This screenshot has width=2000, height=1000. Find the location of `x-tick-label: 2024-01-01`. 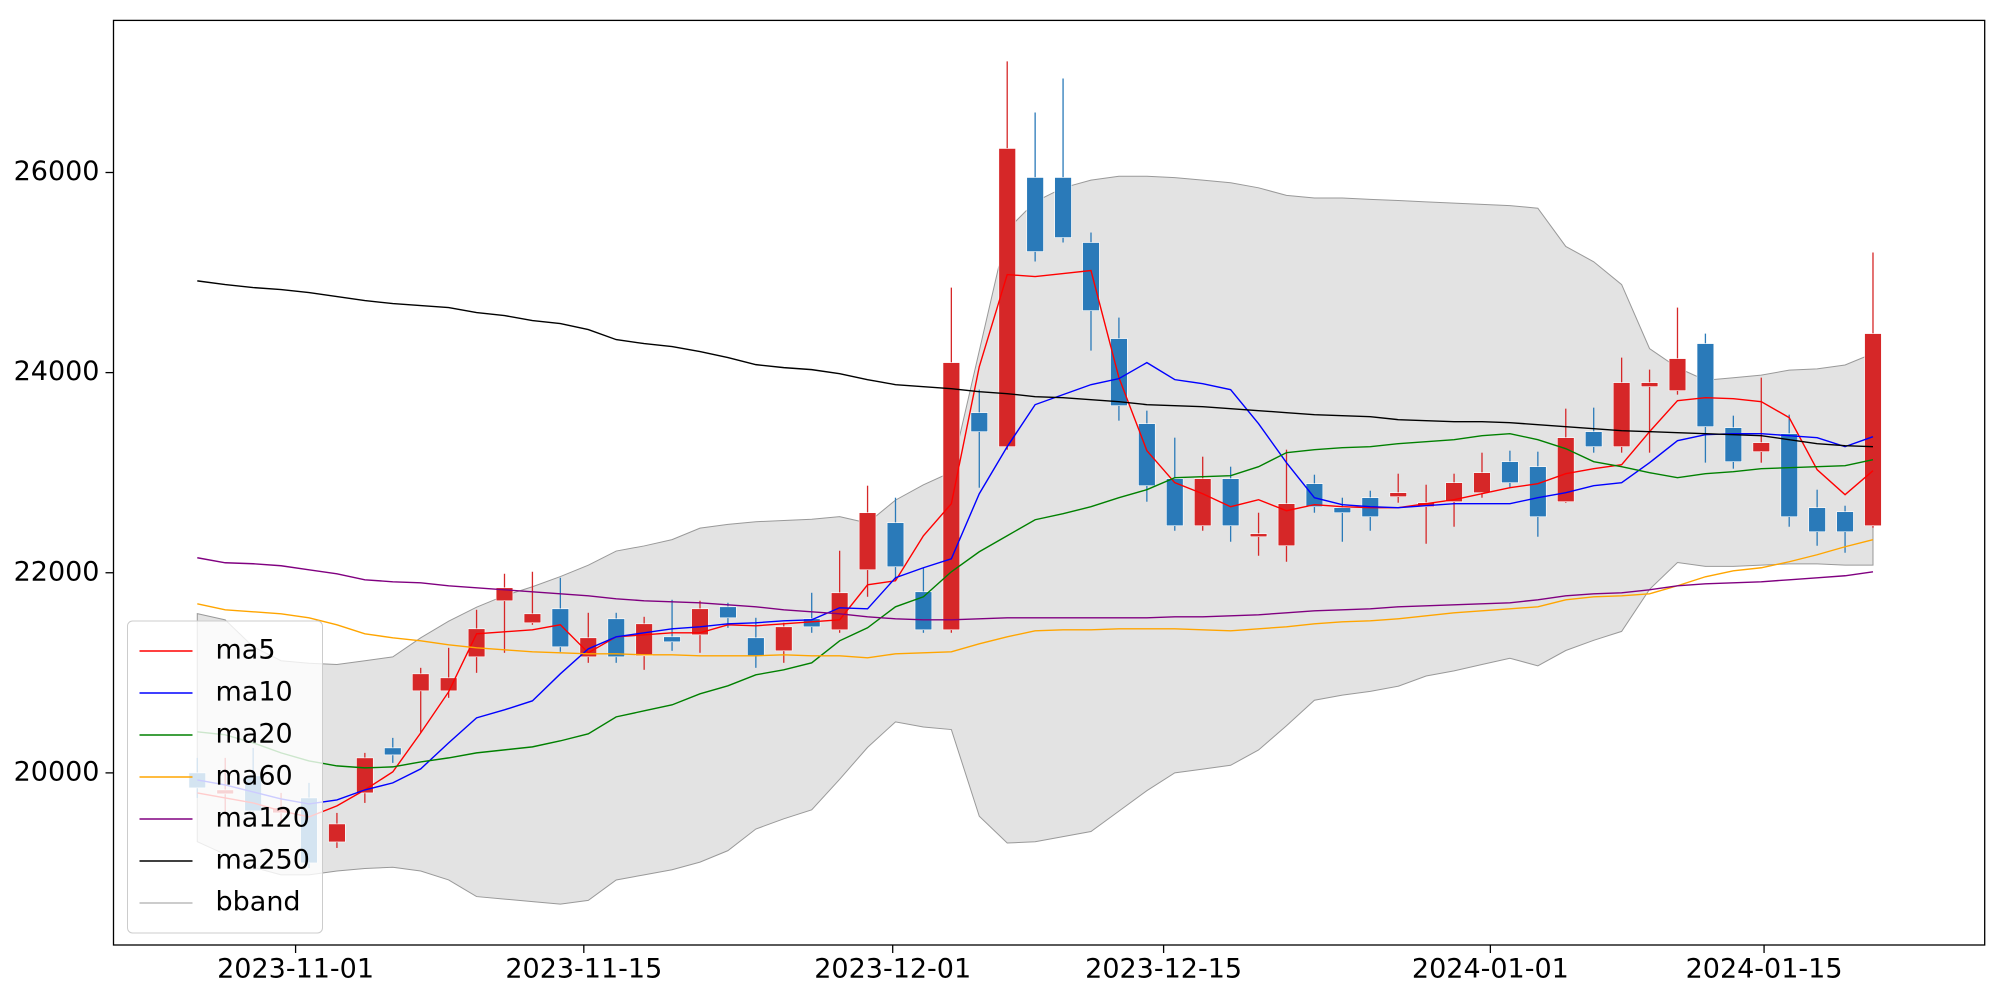

x-tick-label: 2024-01-01 is located at coordinates (1490, 969).